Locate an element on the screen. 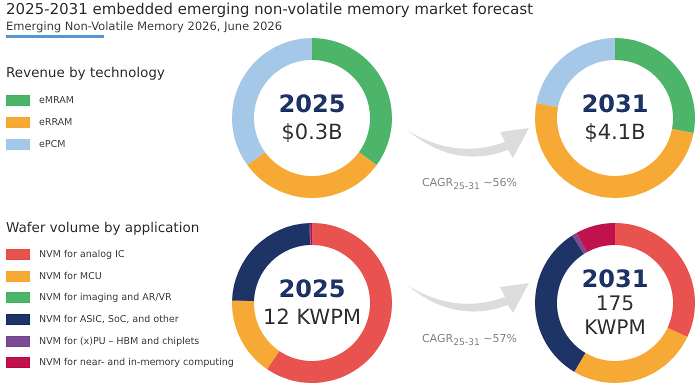  legend-label: NVM for ASIC, SoC, and other is located at coordinates (109, 320).